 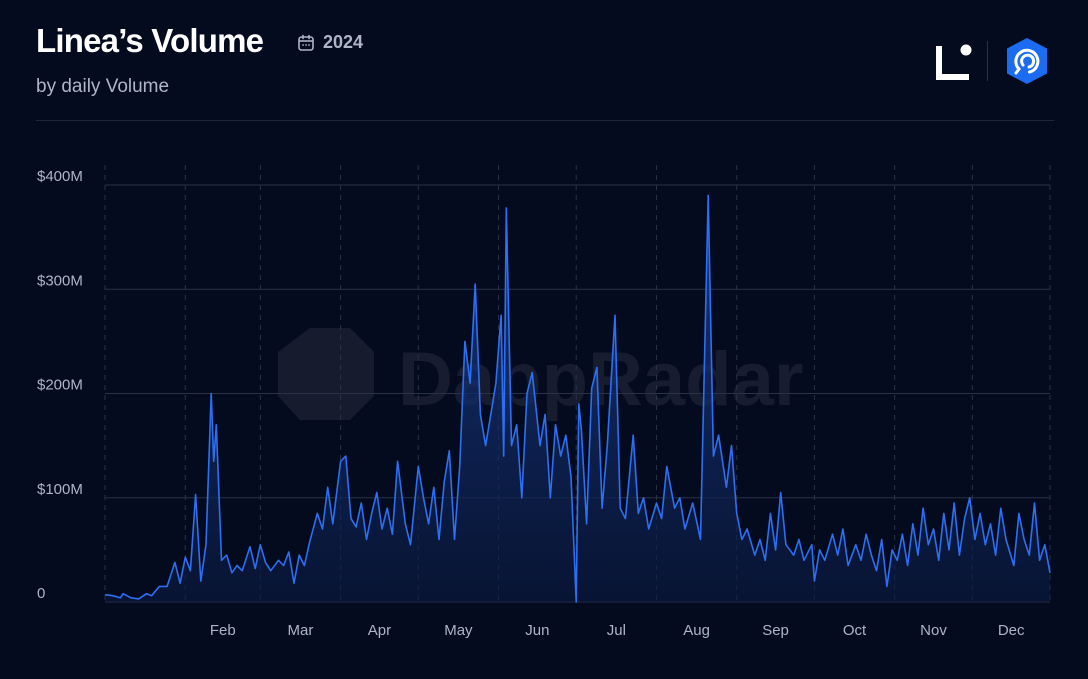 I want to click on watermark-text: DappRadar, so click(x=600, y=379).